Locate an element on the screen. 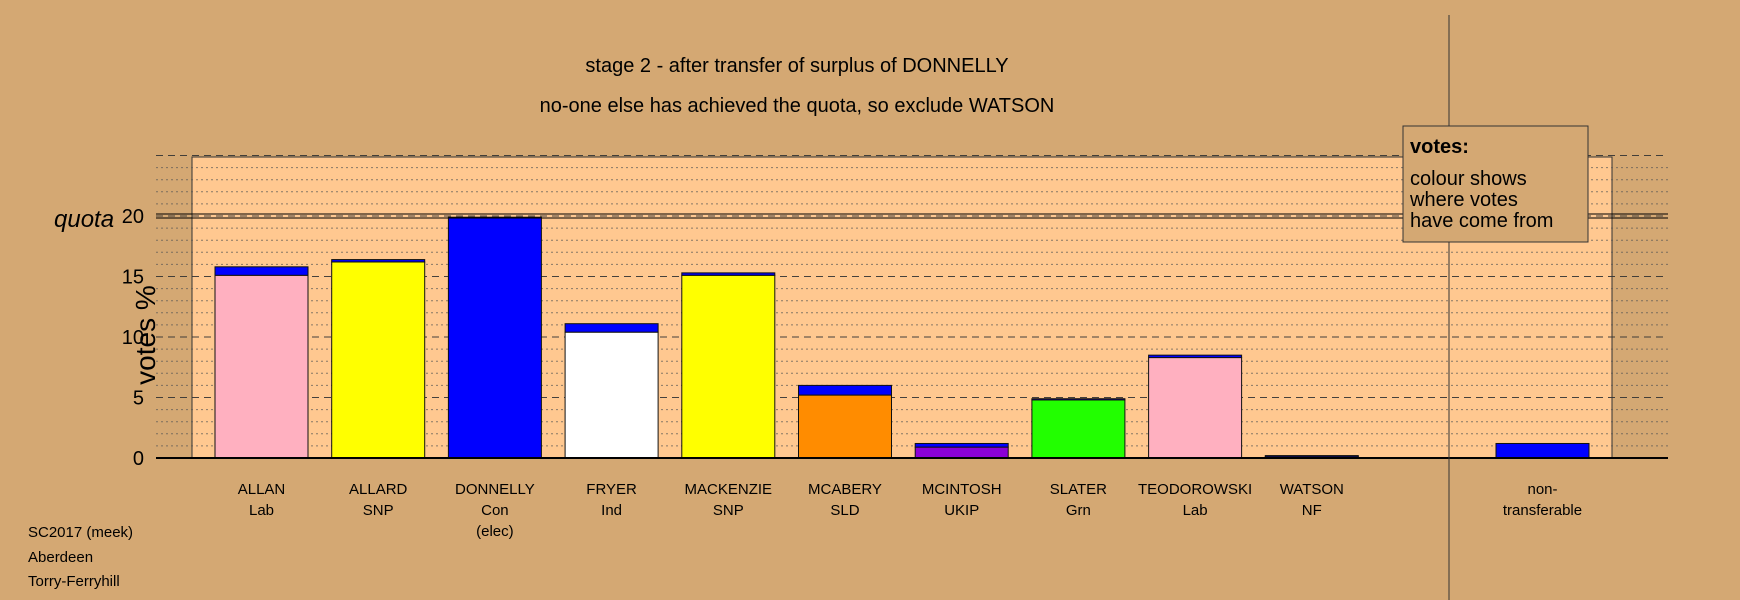 The height and width of the screenshot is (600, 1740). bar-nontransferable is located at coordinates (1542, 450).